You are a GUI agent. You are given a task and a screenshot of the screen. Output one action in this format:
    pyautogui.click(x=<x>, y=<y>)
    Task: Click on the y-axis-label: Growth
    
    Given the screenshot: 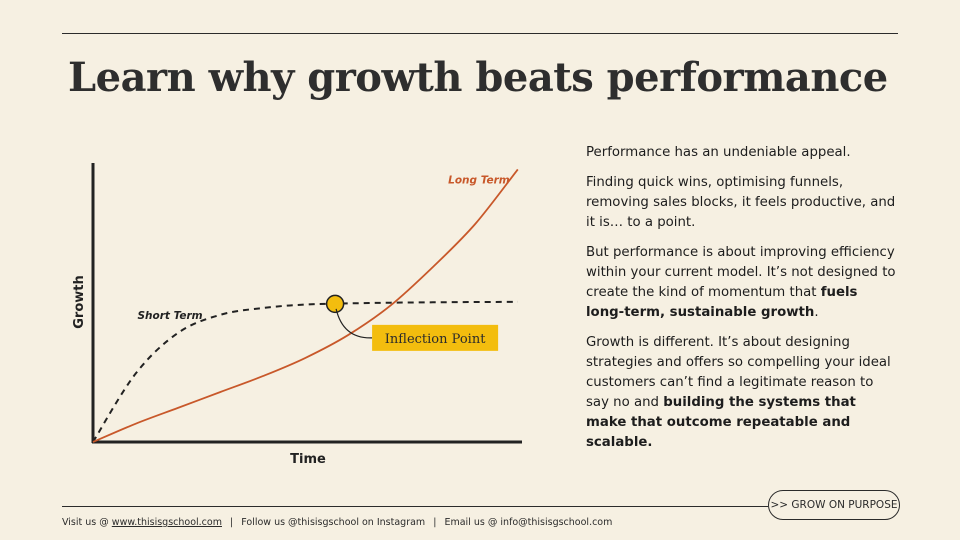 What is the action you would take?
    pyautogui.click(x=79, y=302)
    